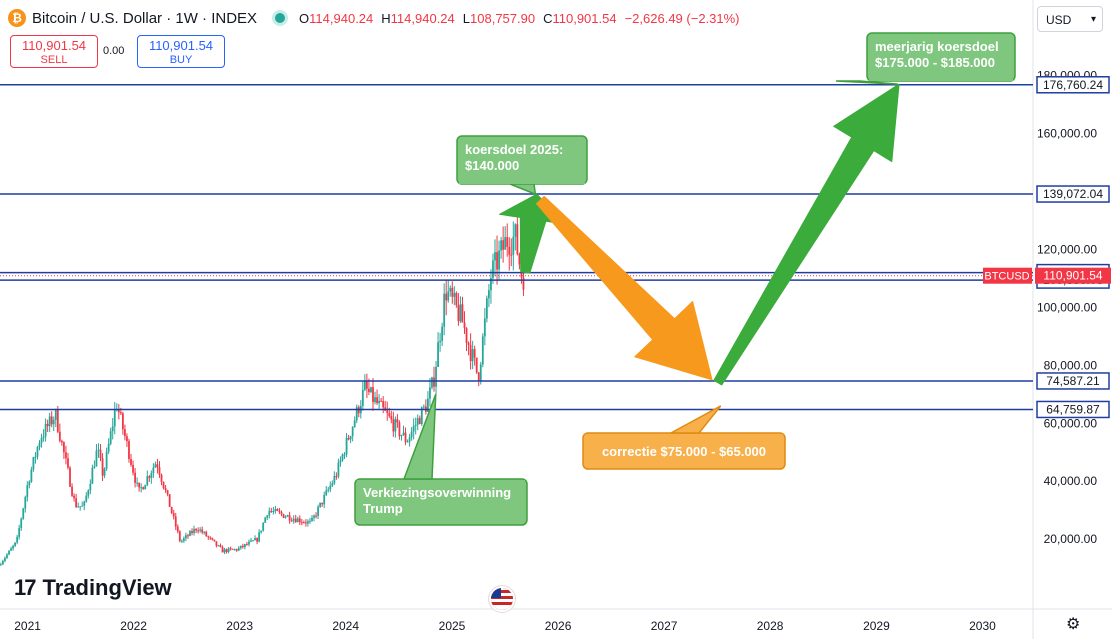 The height and width of the screenshot is (639, 1112). I want to click on election-win-text: Verkiezingsoverwinning, so click(437, 492).